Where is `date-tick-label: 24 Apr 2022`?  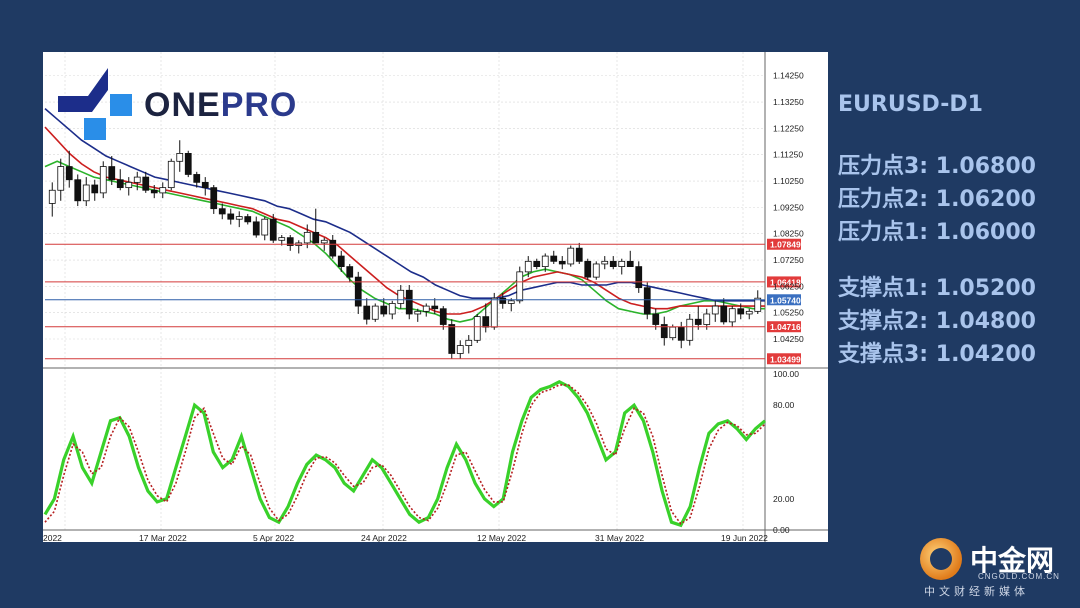 date-tick-label: 24 Apr 2022 is located at coordinates (384, 537).